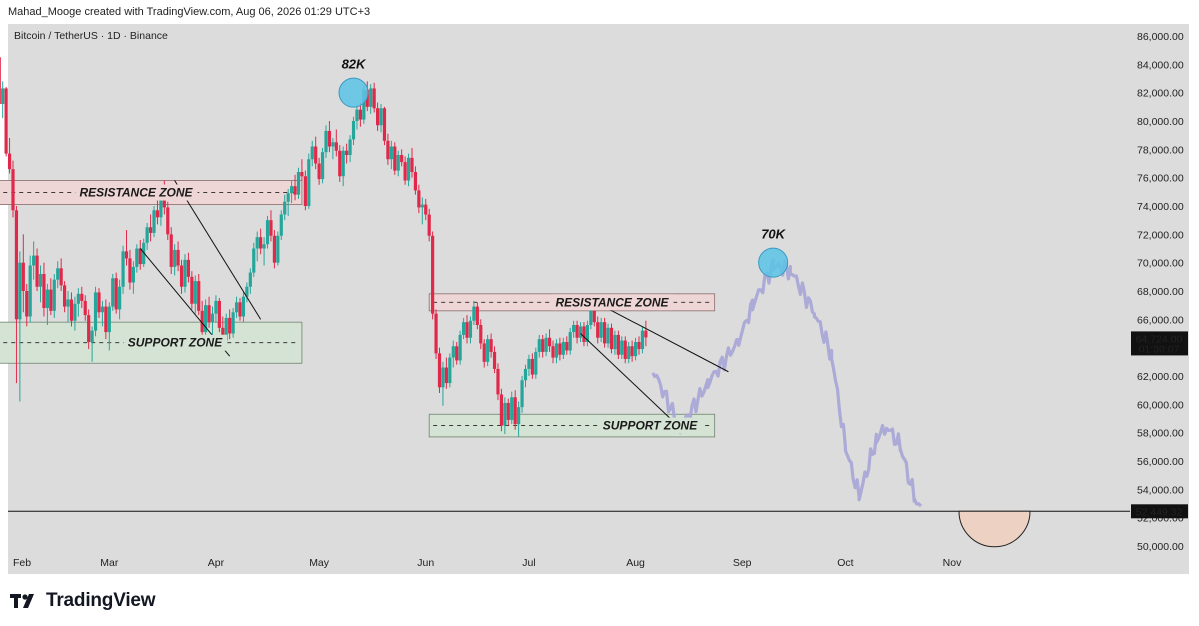  Describe the element at coordinates (1159, 511) in the screenshot. I see `level-price-badge` at that location.